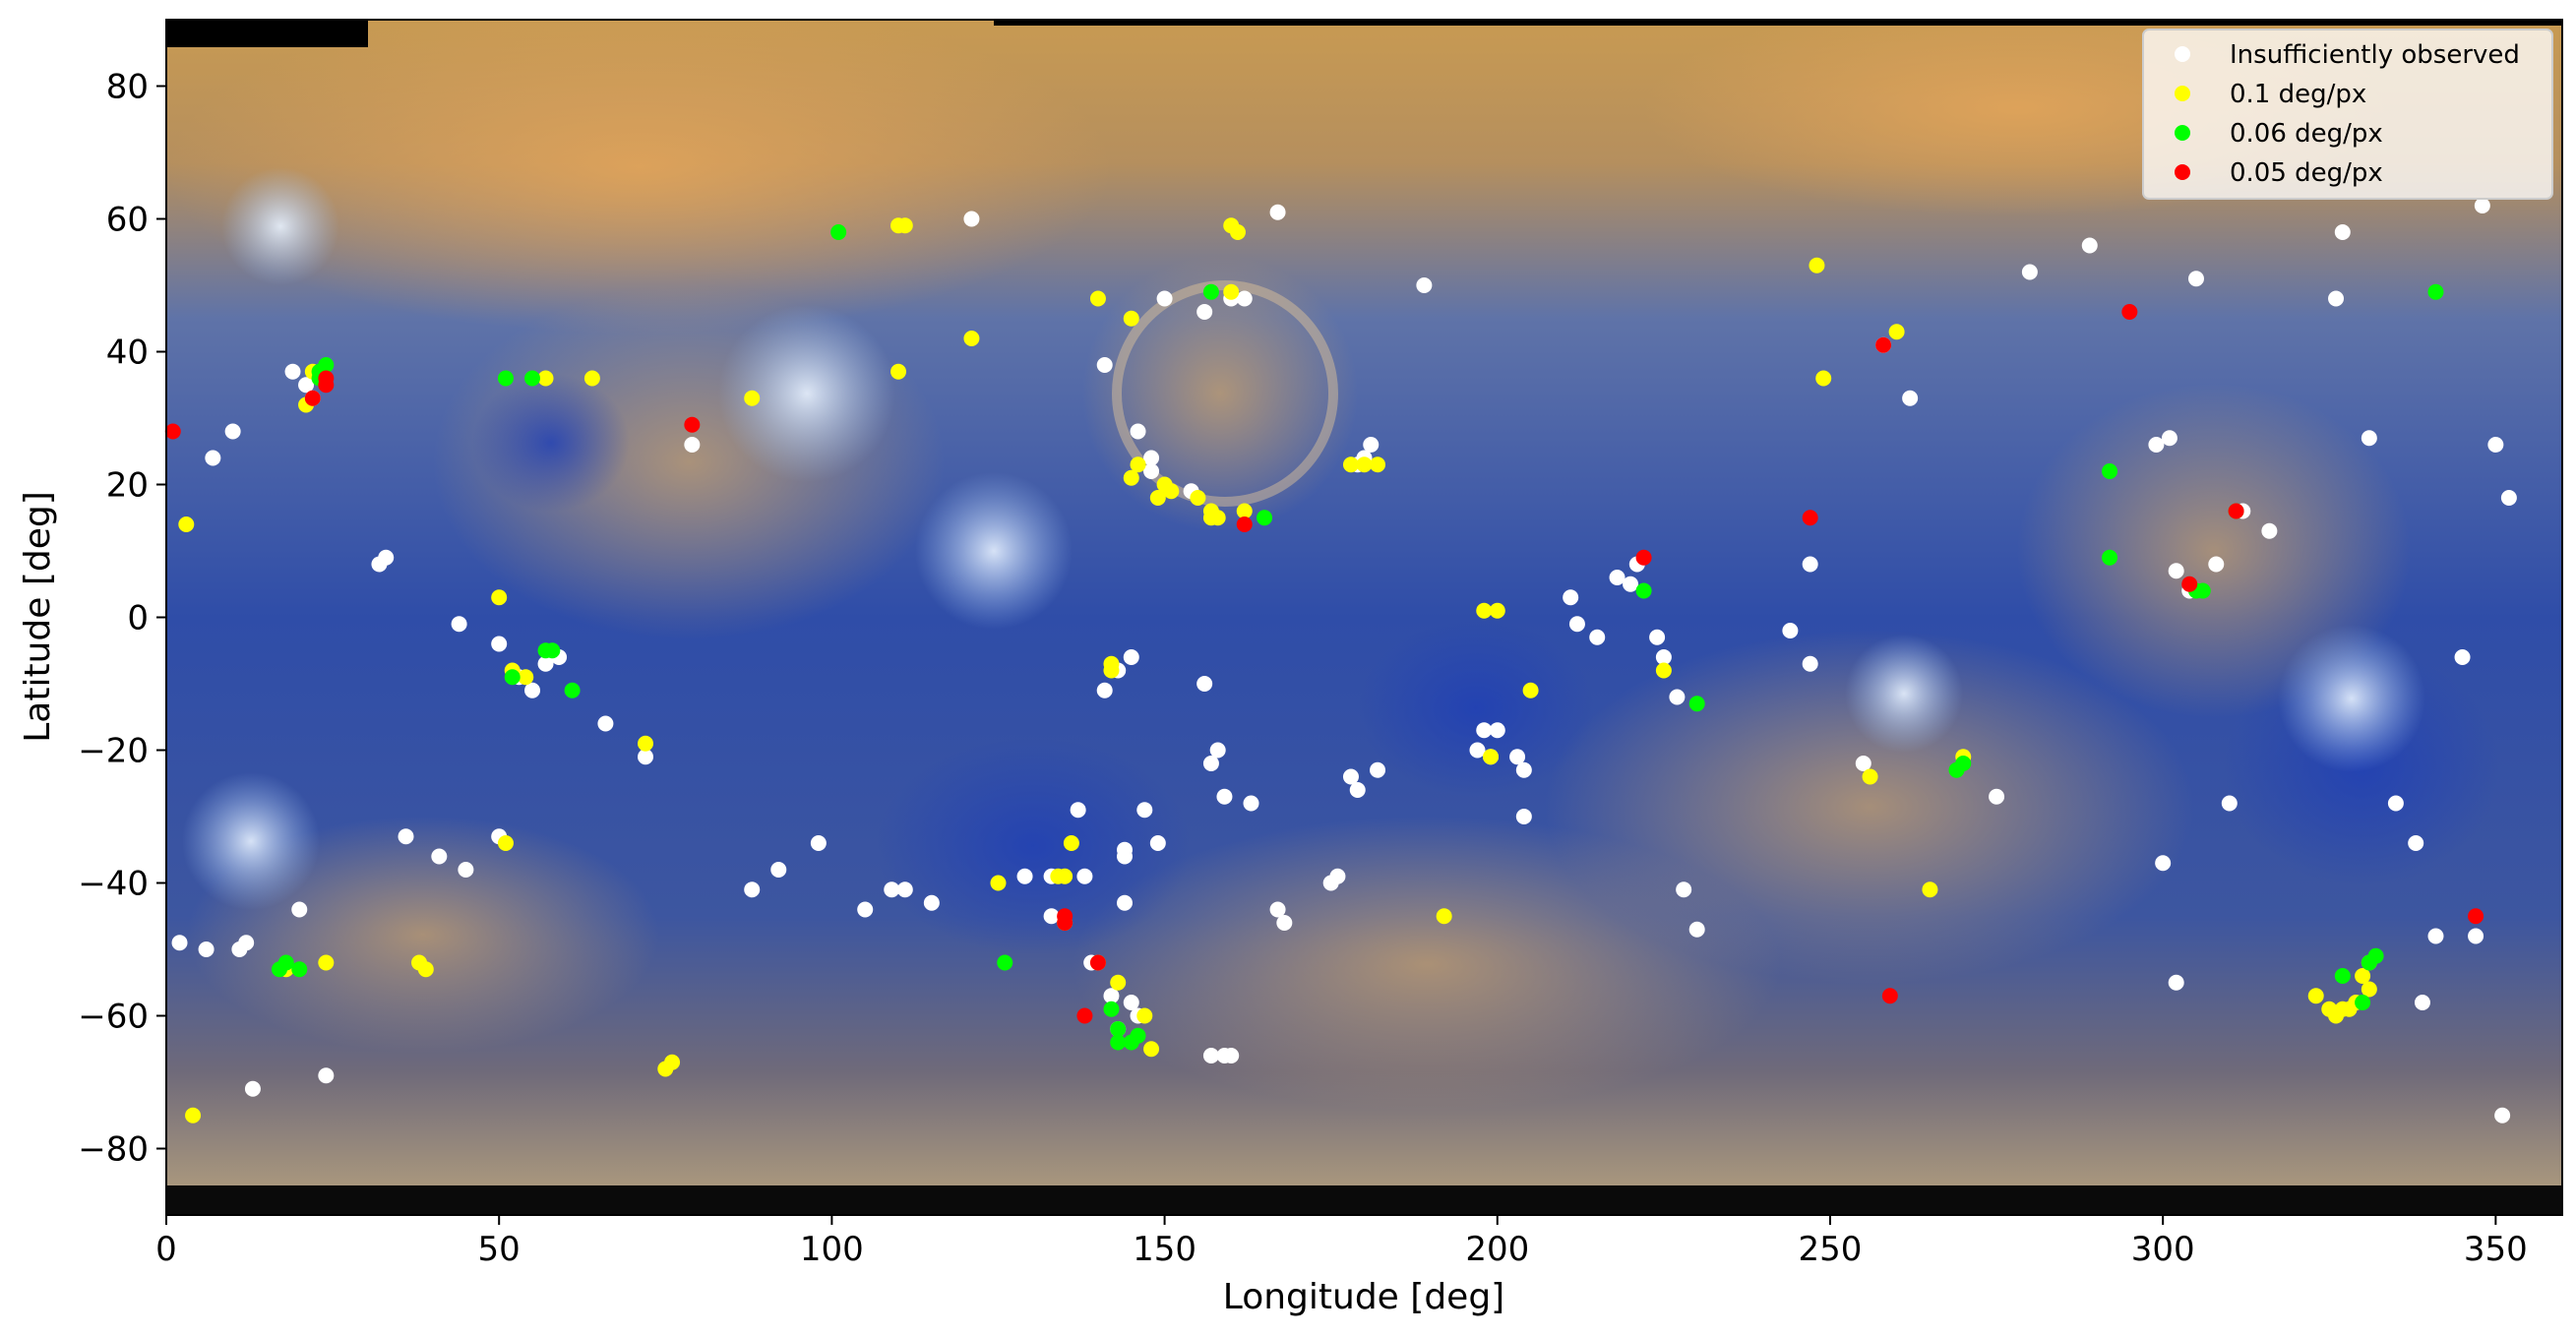 The image size is (2576, 1336). I want to click on x-tick-label: 350, so click(2496, 1249).